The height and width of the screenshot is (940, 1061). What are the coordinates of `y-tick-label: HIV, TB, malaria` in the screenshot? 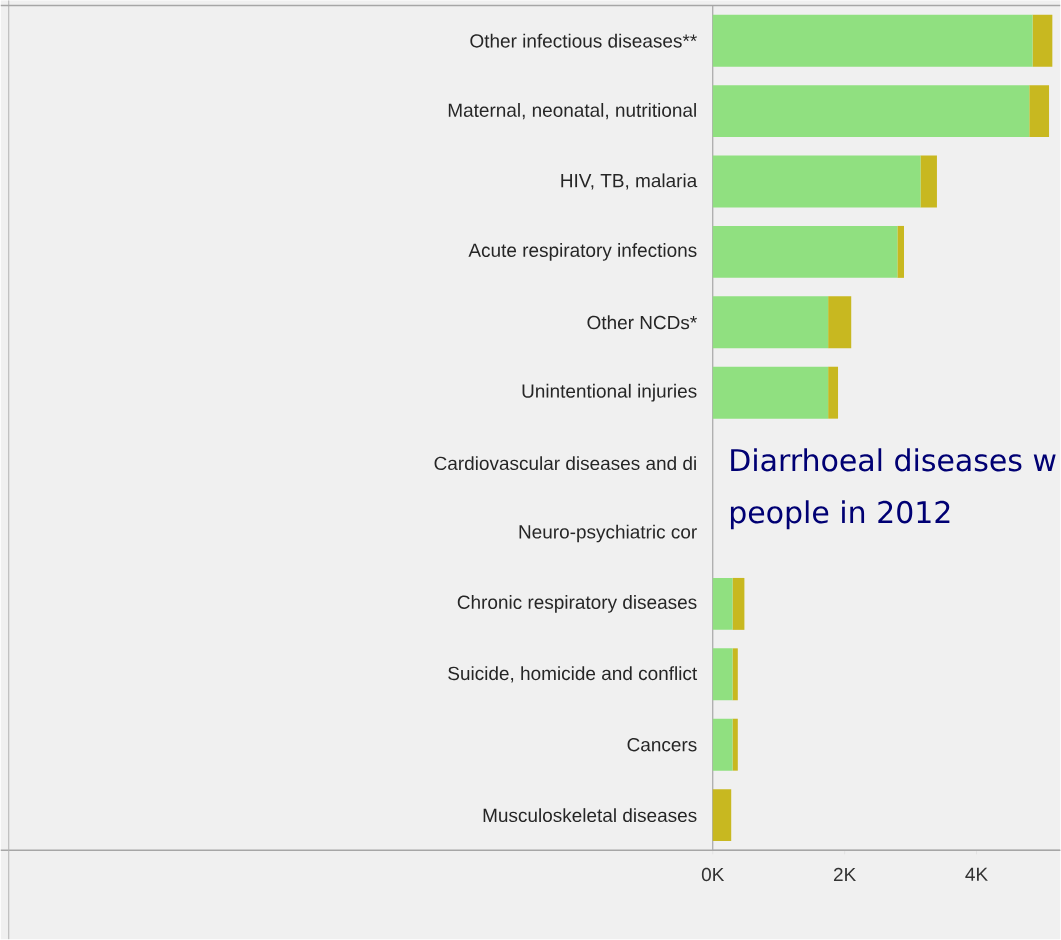 It's located at (629, 181).